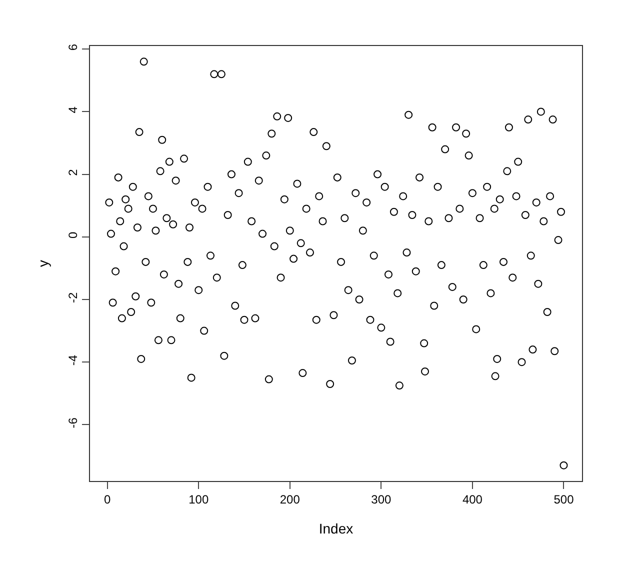 The image size is (644, 576). I want to click on x-tick-label: 300, so click(381, 499).